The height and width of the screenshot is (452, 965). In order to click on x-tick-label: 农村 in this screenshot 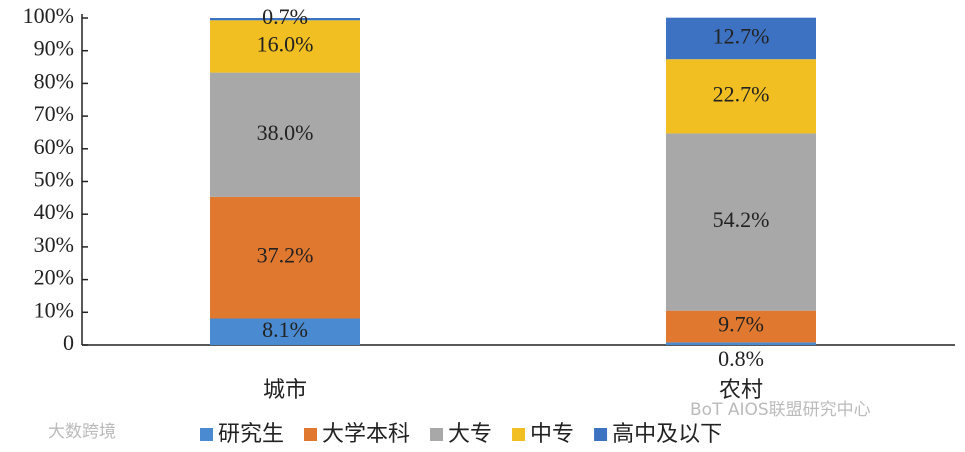, I will do `click(741, 389)`.